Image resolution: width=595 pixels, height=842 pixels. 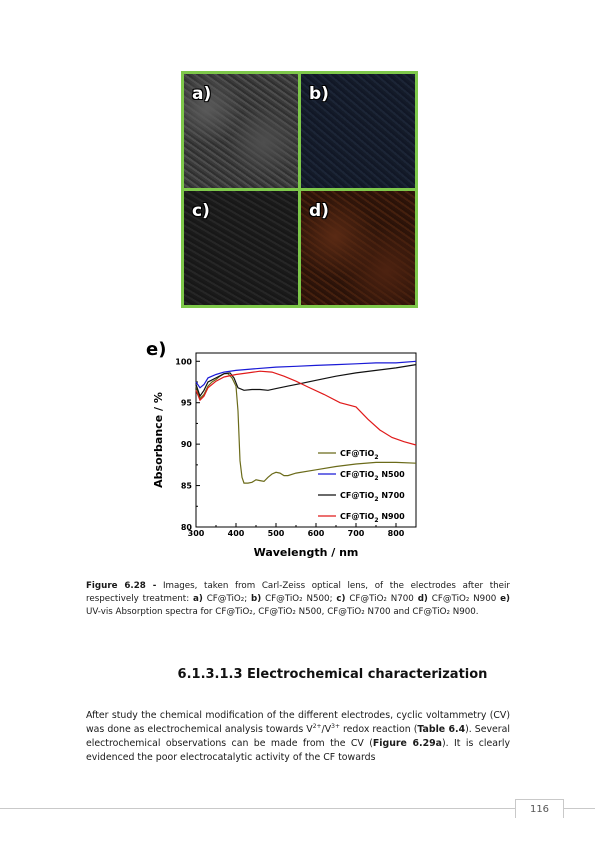 What do you see at coordinates (187, 486) in the screenshot?
I see `y-tick-label: 85` at bounding box center [187, 486].